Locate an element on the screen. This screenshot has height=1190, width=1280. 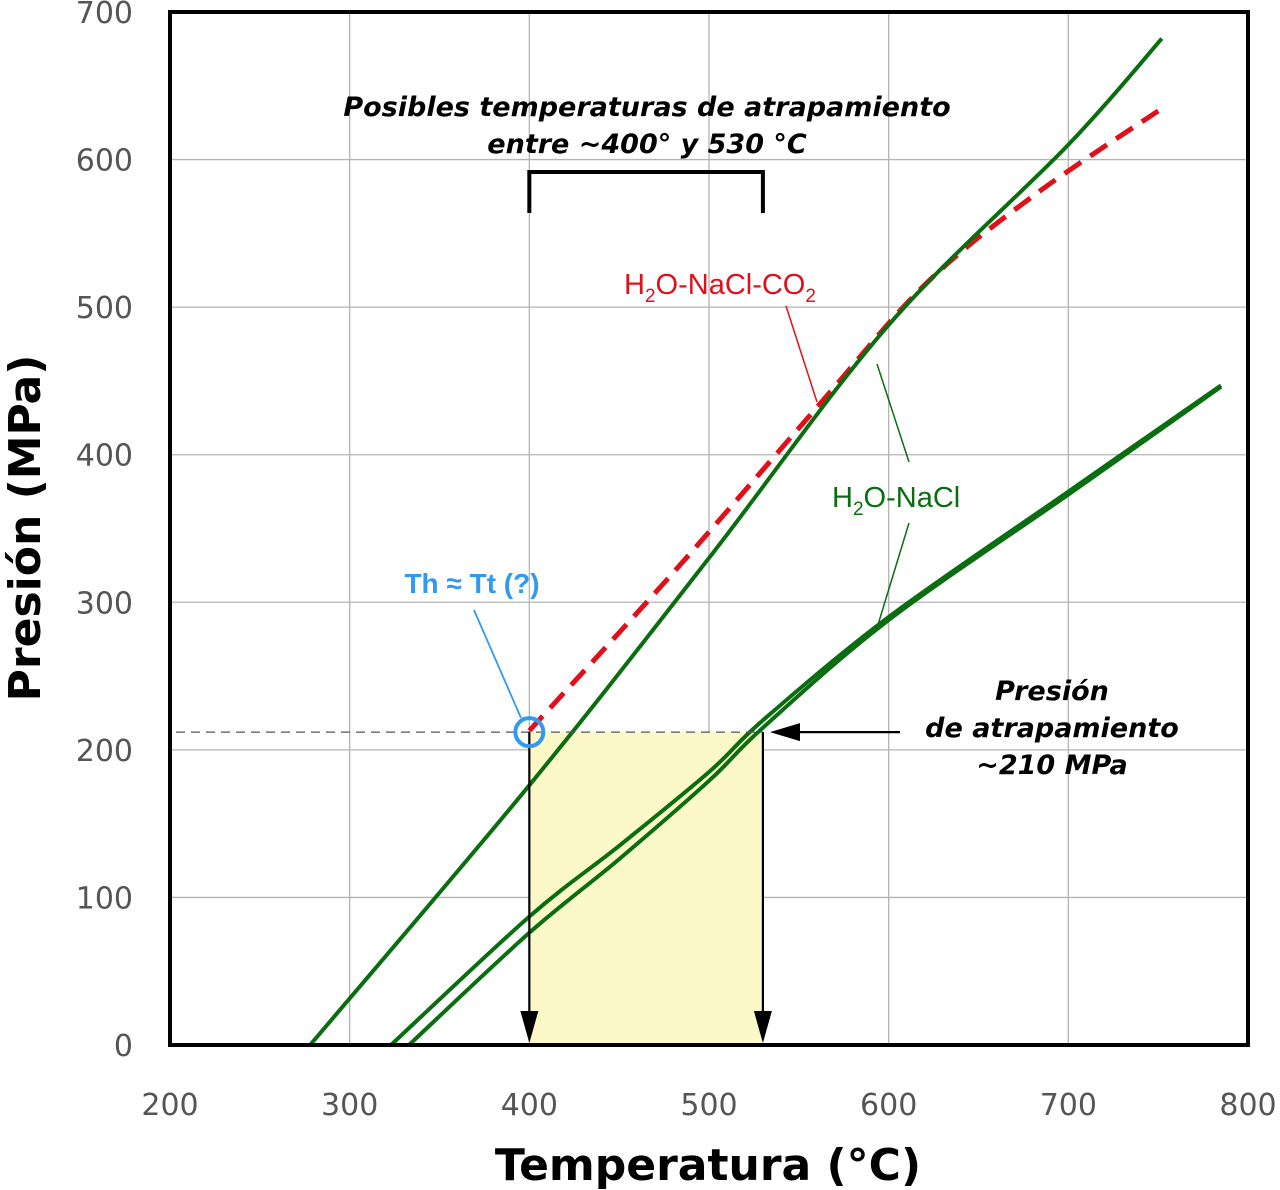
arrow-down-400-head is located at coordinates (529, 1027).